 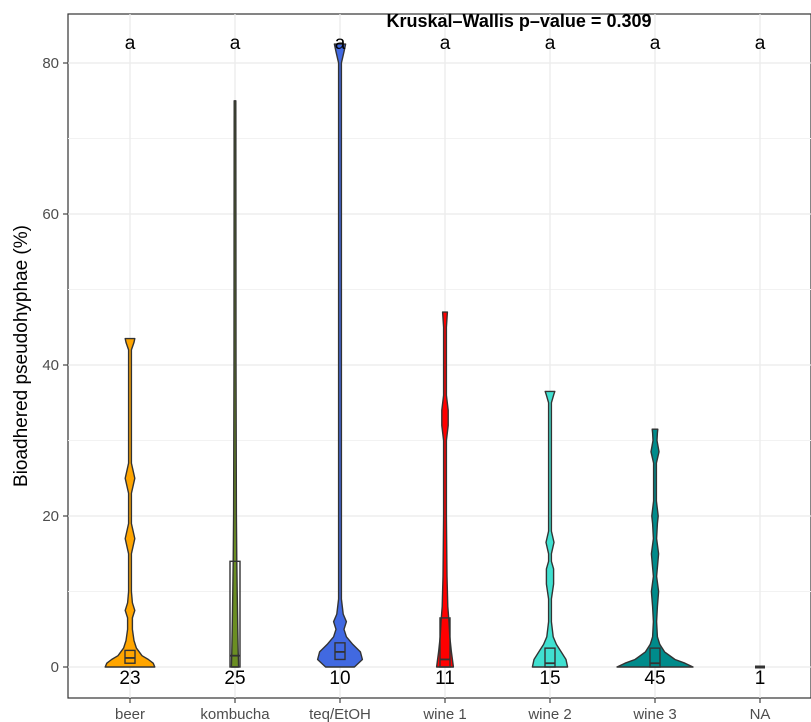 What do you see at coordinates (50, 214) in the screenshot?
I see `y-tick-label: 60` at bounding box center [50, 214].